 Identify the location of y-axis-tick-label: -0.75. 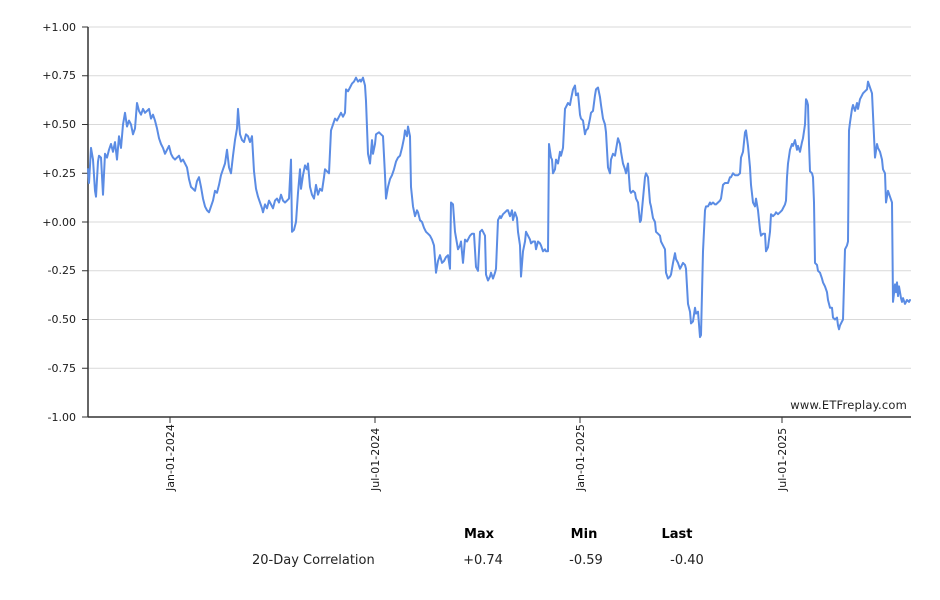
(61, 368).